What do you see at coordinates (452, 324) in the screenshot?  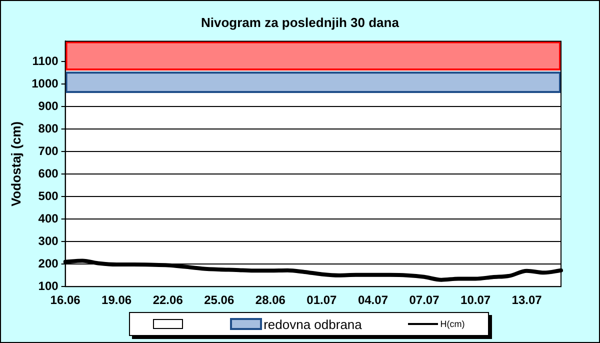 I see `legend-label: H(cm)` at bounding box center [452, 324].